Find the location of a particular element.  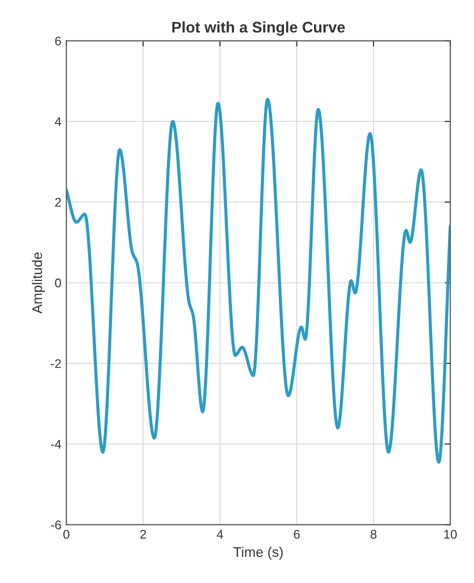

x-tick-label: 0 is located at coordinates (66, 534).